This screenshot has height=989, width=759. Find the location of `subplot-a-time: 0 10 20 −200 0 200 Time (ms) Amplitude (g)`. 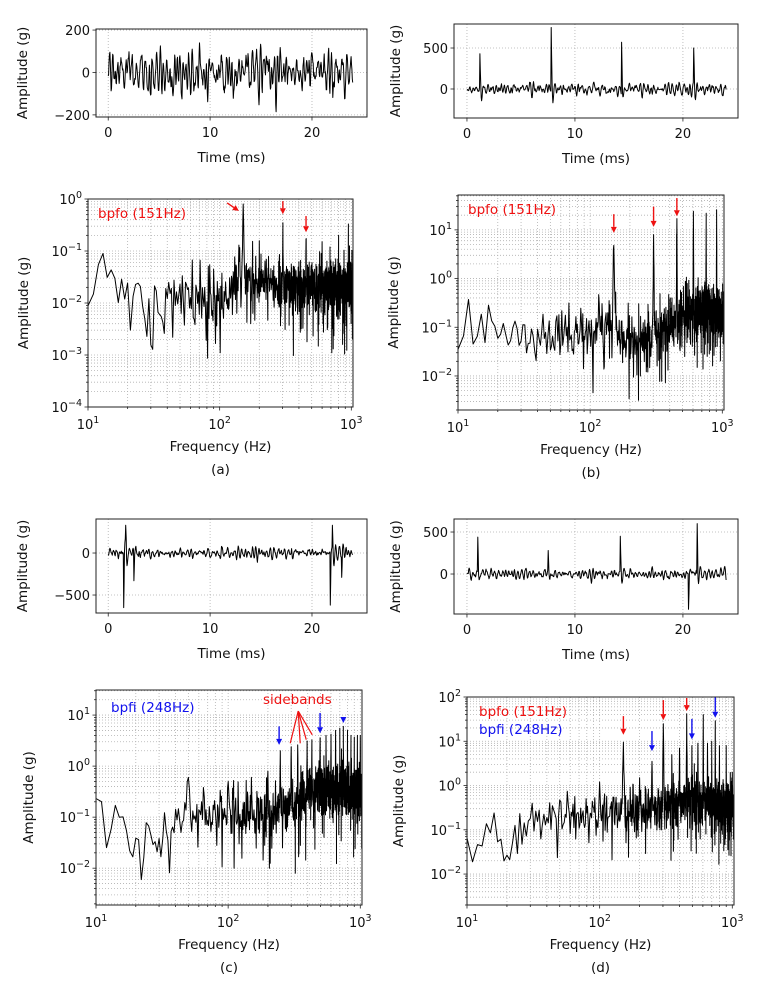

subplot-a-time: 0 10 20 −200 0 200 Time (ms) Amplitude (g) is located at coordinates (191, 95).